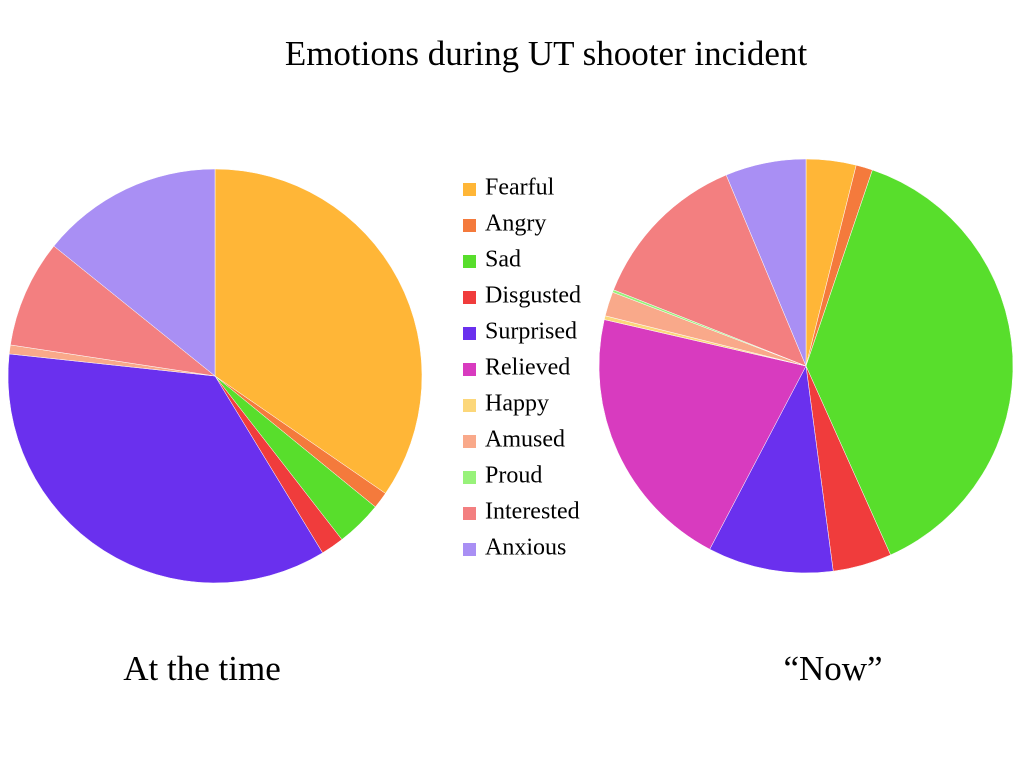 The width and height of the screenshot is (1024, 768). What do you see at coordinates (832, 668) in the screenshot?
I see `pie-label: “Now”` at bounding box center [832, 668].